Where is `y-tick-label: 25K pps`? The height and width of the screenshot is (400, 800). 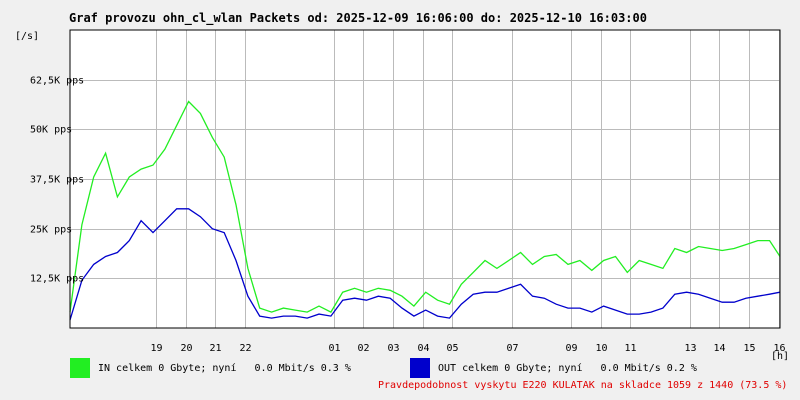
y-tick-label: 25K pps is located at coordinates (51, 230).